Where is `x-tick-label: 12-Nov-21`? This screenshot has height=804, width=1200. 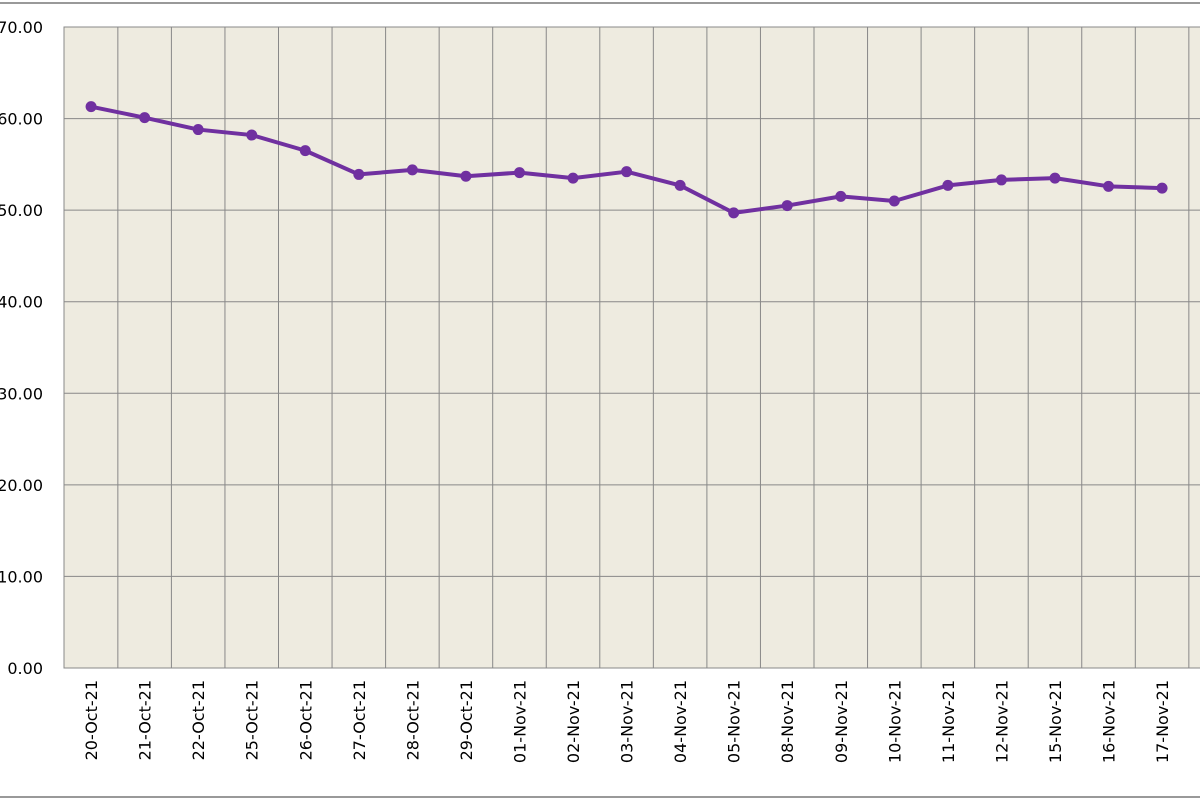
x-tick-label: 12-Nov-21 is located at coordinates (1001, 721).